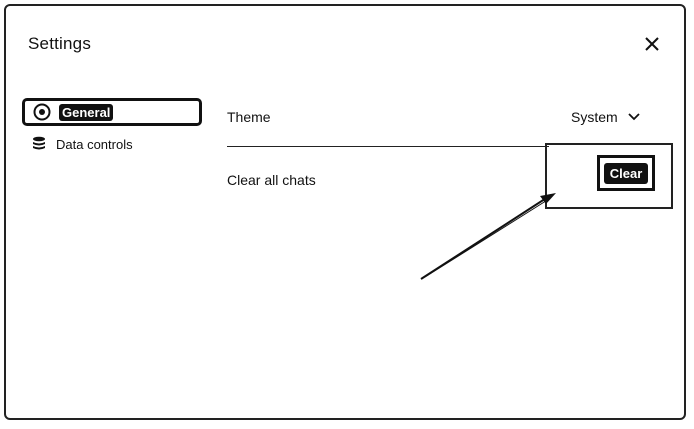 This screenshot has width=694, height=429. What do you see at coordinates (60, 43) in the screenshot?
I see `dialog-title: Settings` at bounding box center [60, 43].